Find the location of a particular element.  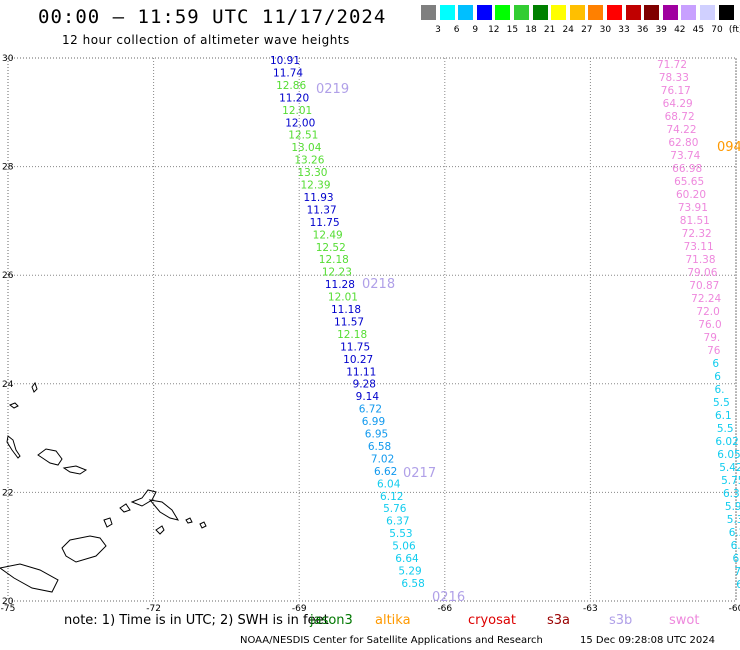

swh-value-label: 76.17 is located at coordinates (676, 91).